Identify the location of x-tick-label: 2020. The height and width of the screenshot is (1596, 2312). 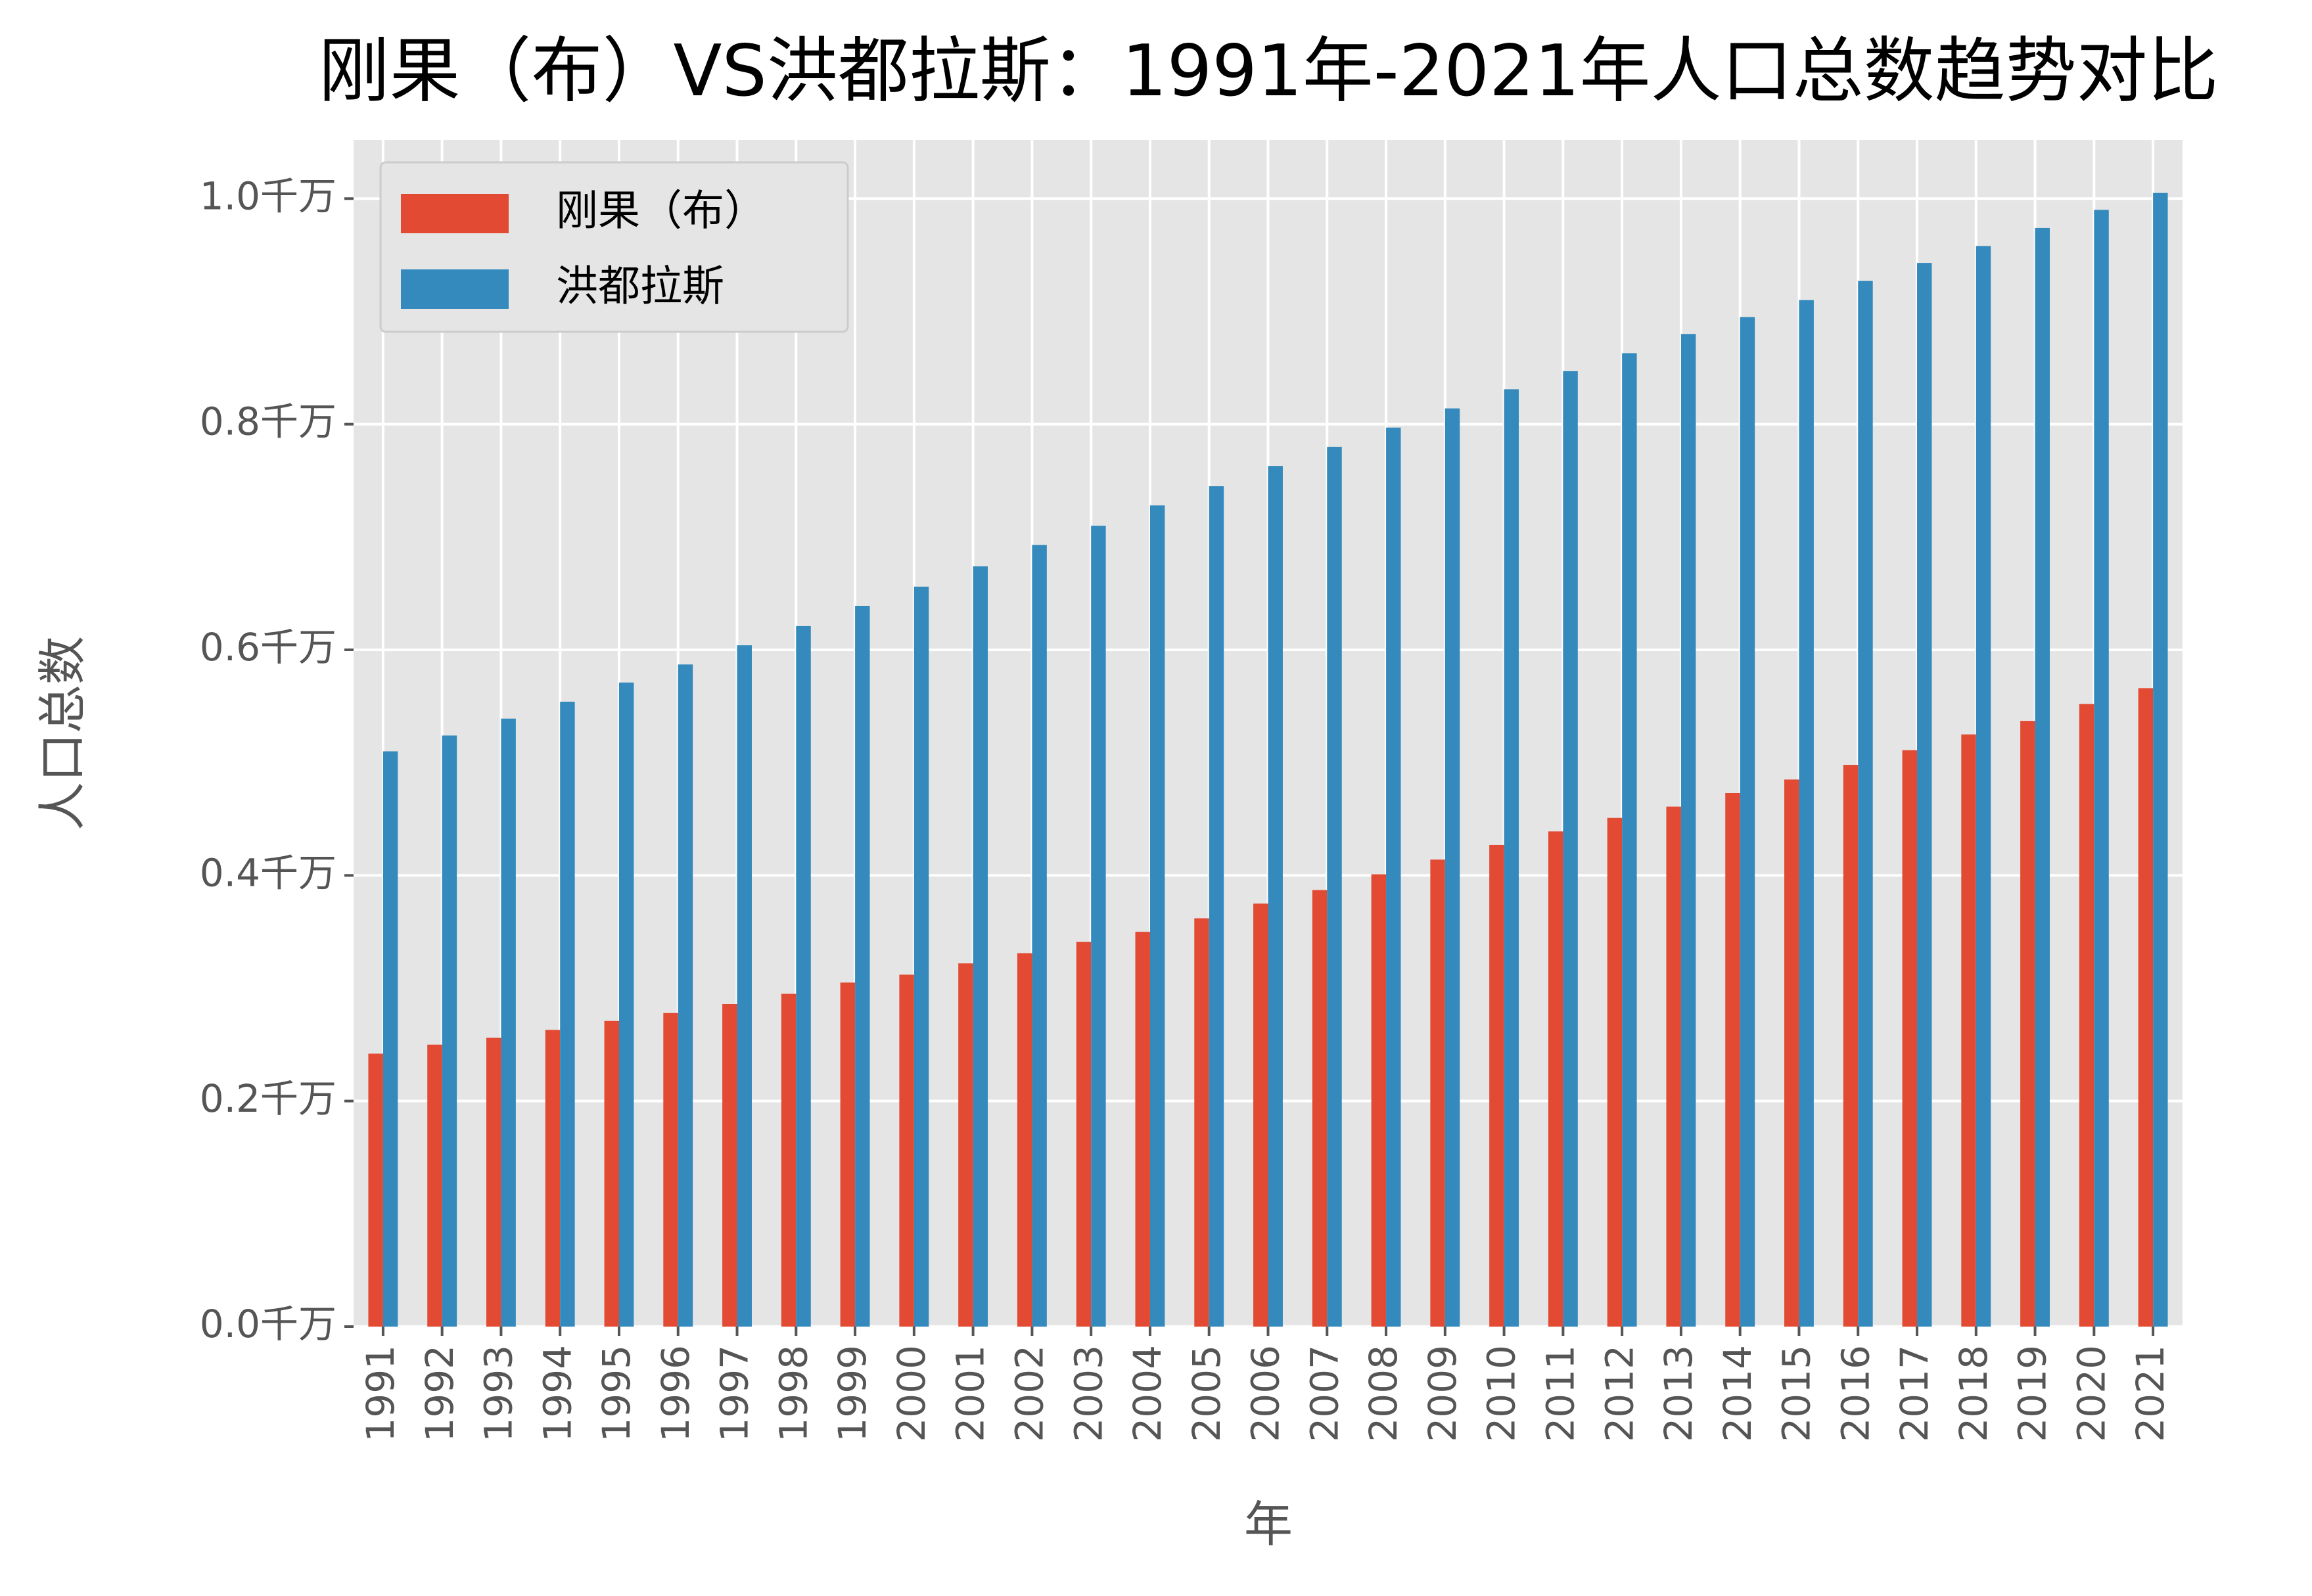
(2091, 1393).